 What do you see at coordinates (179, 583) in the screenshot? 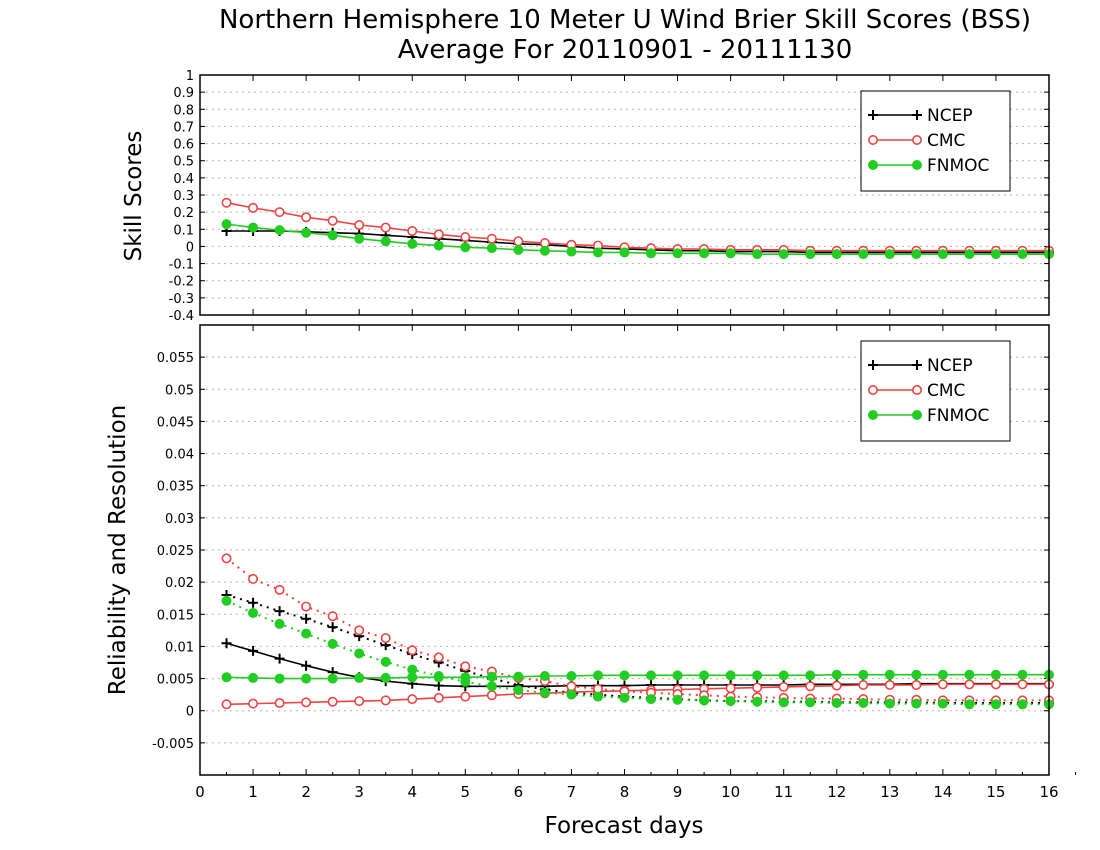
I see `y-tick-label: 0.02` at bounding box center [179, 583].